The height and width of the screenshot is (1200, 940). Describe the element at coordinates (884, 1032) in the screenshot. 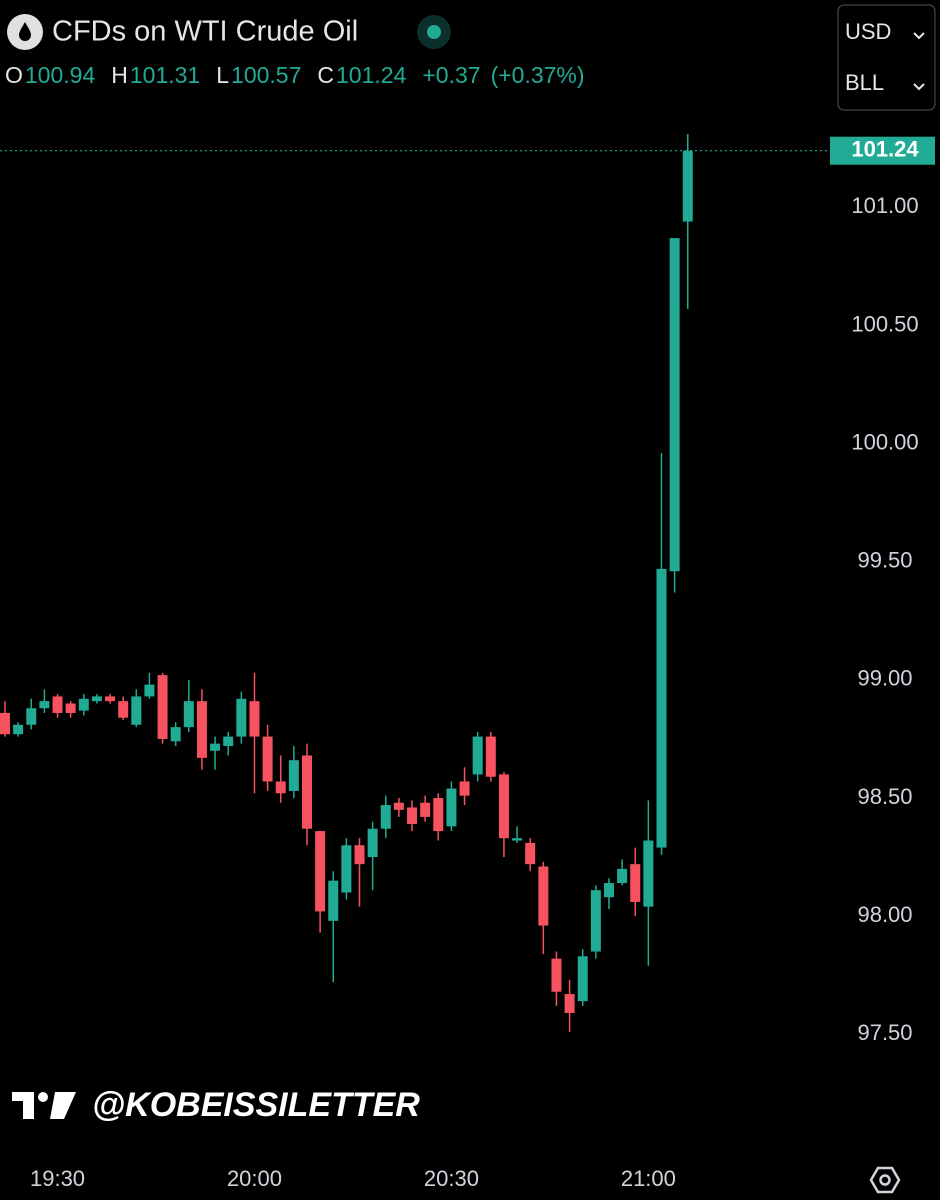

I see `y-tick-label: 97.50` at that location.